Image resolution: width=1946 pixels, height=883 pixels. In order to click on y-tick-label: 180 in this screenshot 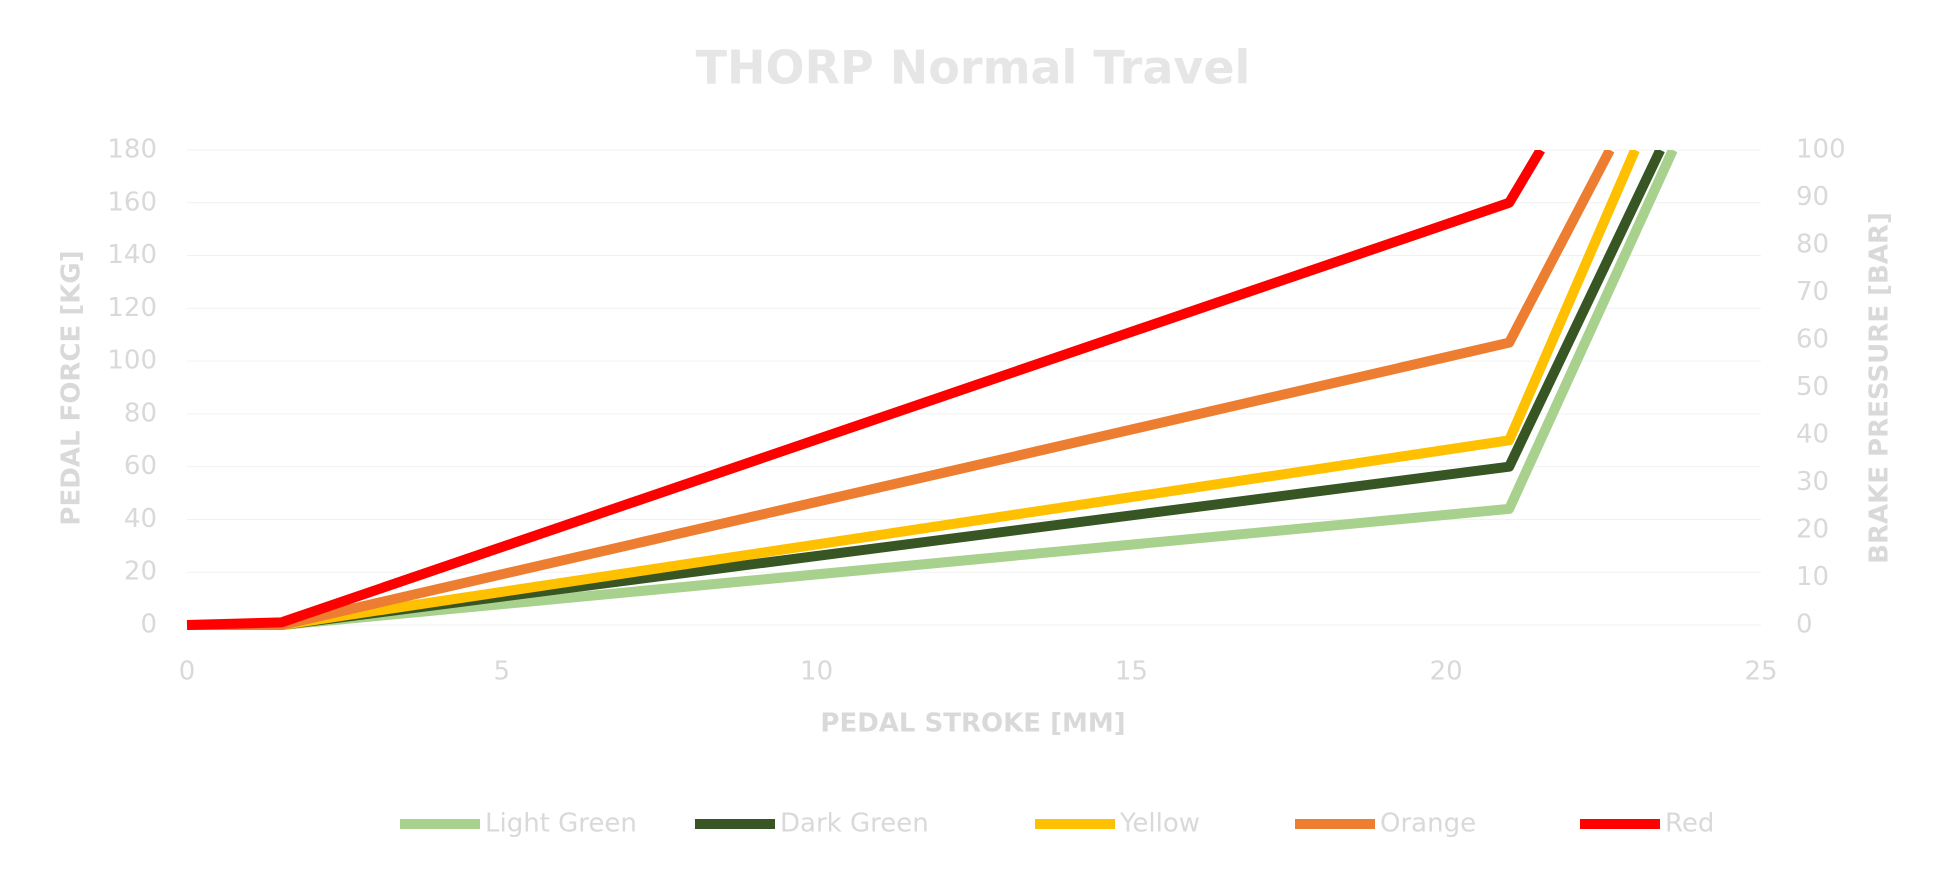, I will do `click(132, 150)`.